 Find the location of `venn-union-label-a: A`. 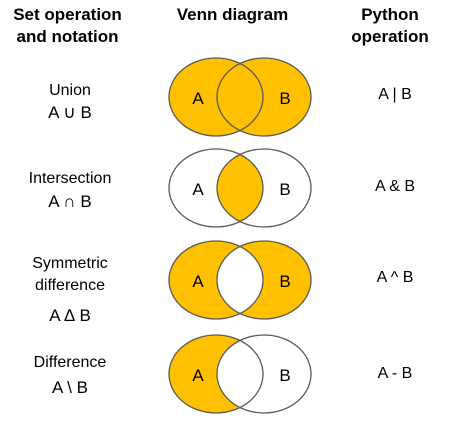

venn-union-label-a: A is located at coordinates (198, 98).